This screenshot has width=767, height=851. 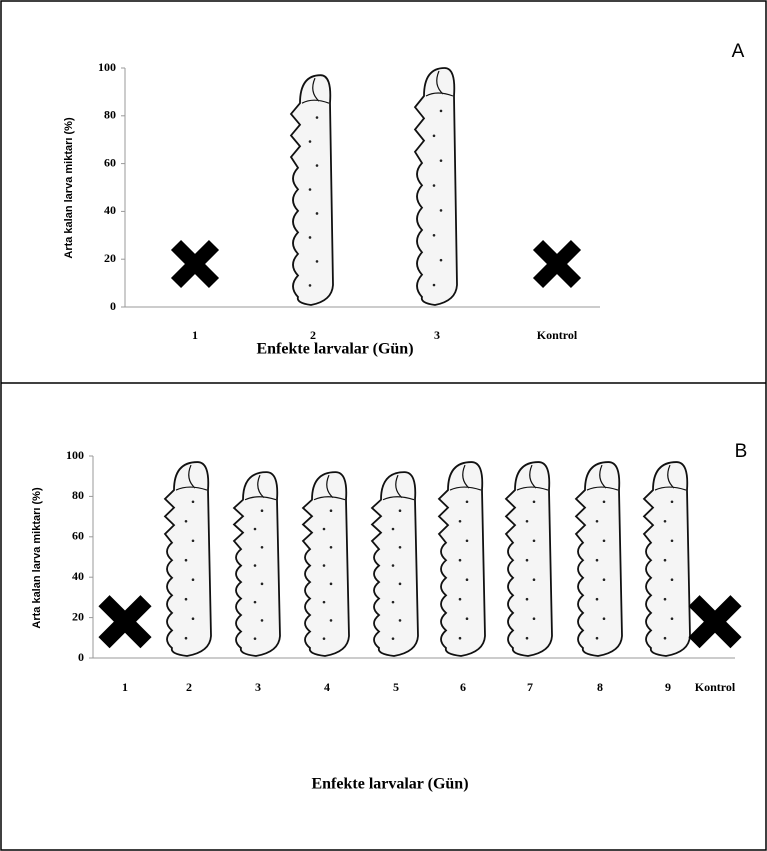 I want to click on panel-label: B, so click(x=741, y=451).